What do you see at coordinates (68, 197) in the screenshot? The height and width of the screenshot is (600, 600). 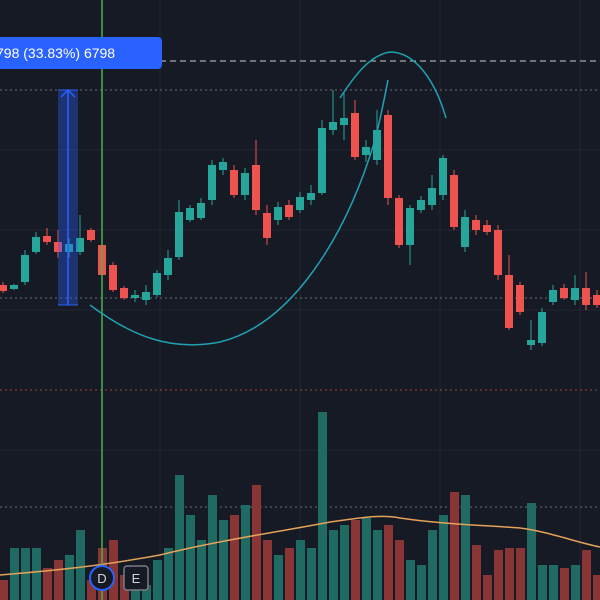 I see `measure-range` at bounding box center [68, 197].